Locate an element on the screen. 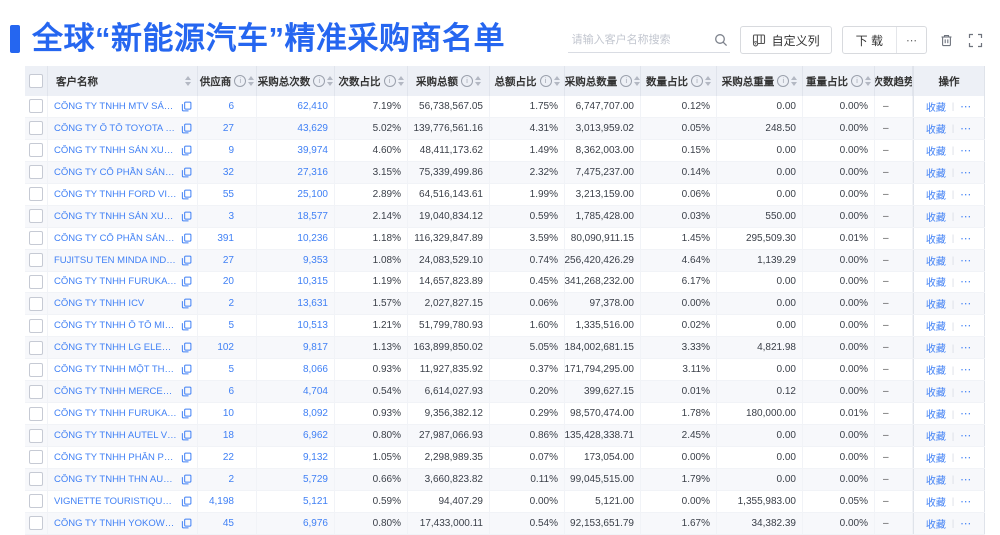 The height and width of the screenshot is (535, 1000). column-header-amount: 采购总额 i is located at coordinates (449, 81).